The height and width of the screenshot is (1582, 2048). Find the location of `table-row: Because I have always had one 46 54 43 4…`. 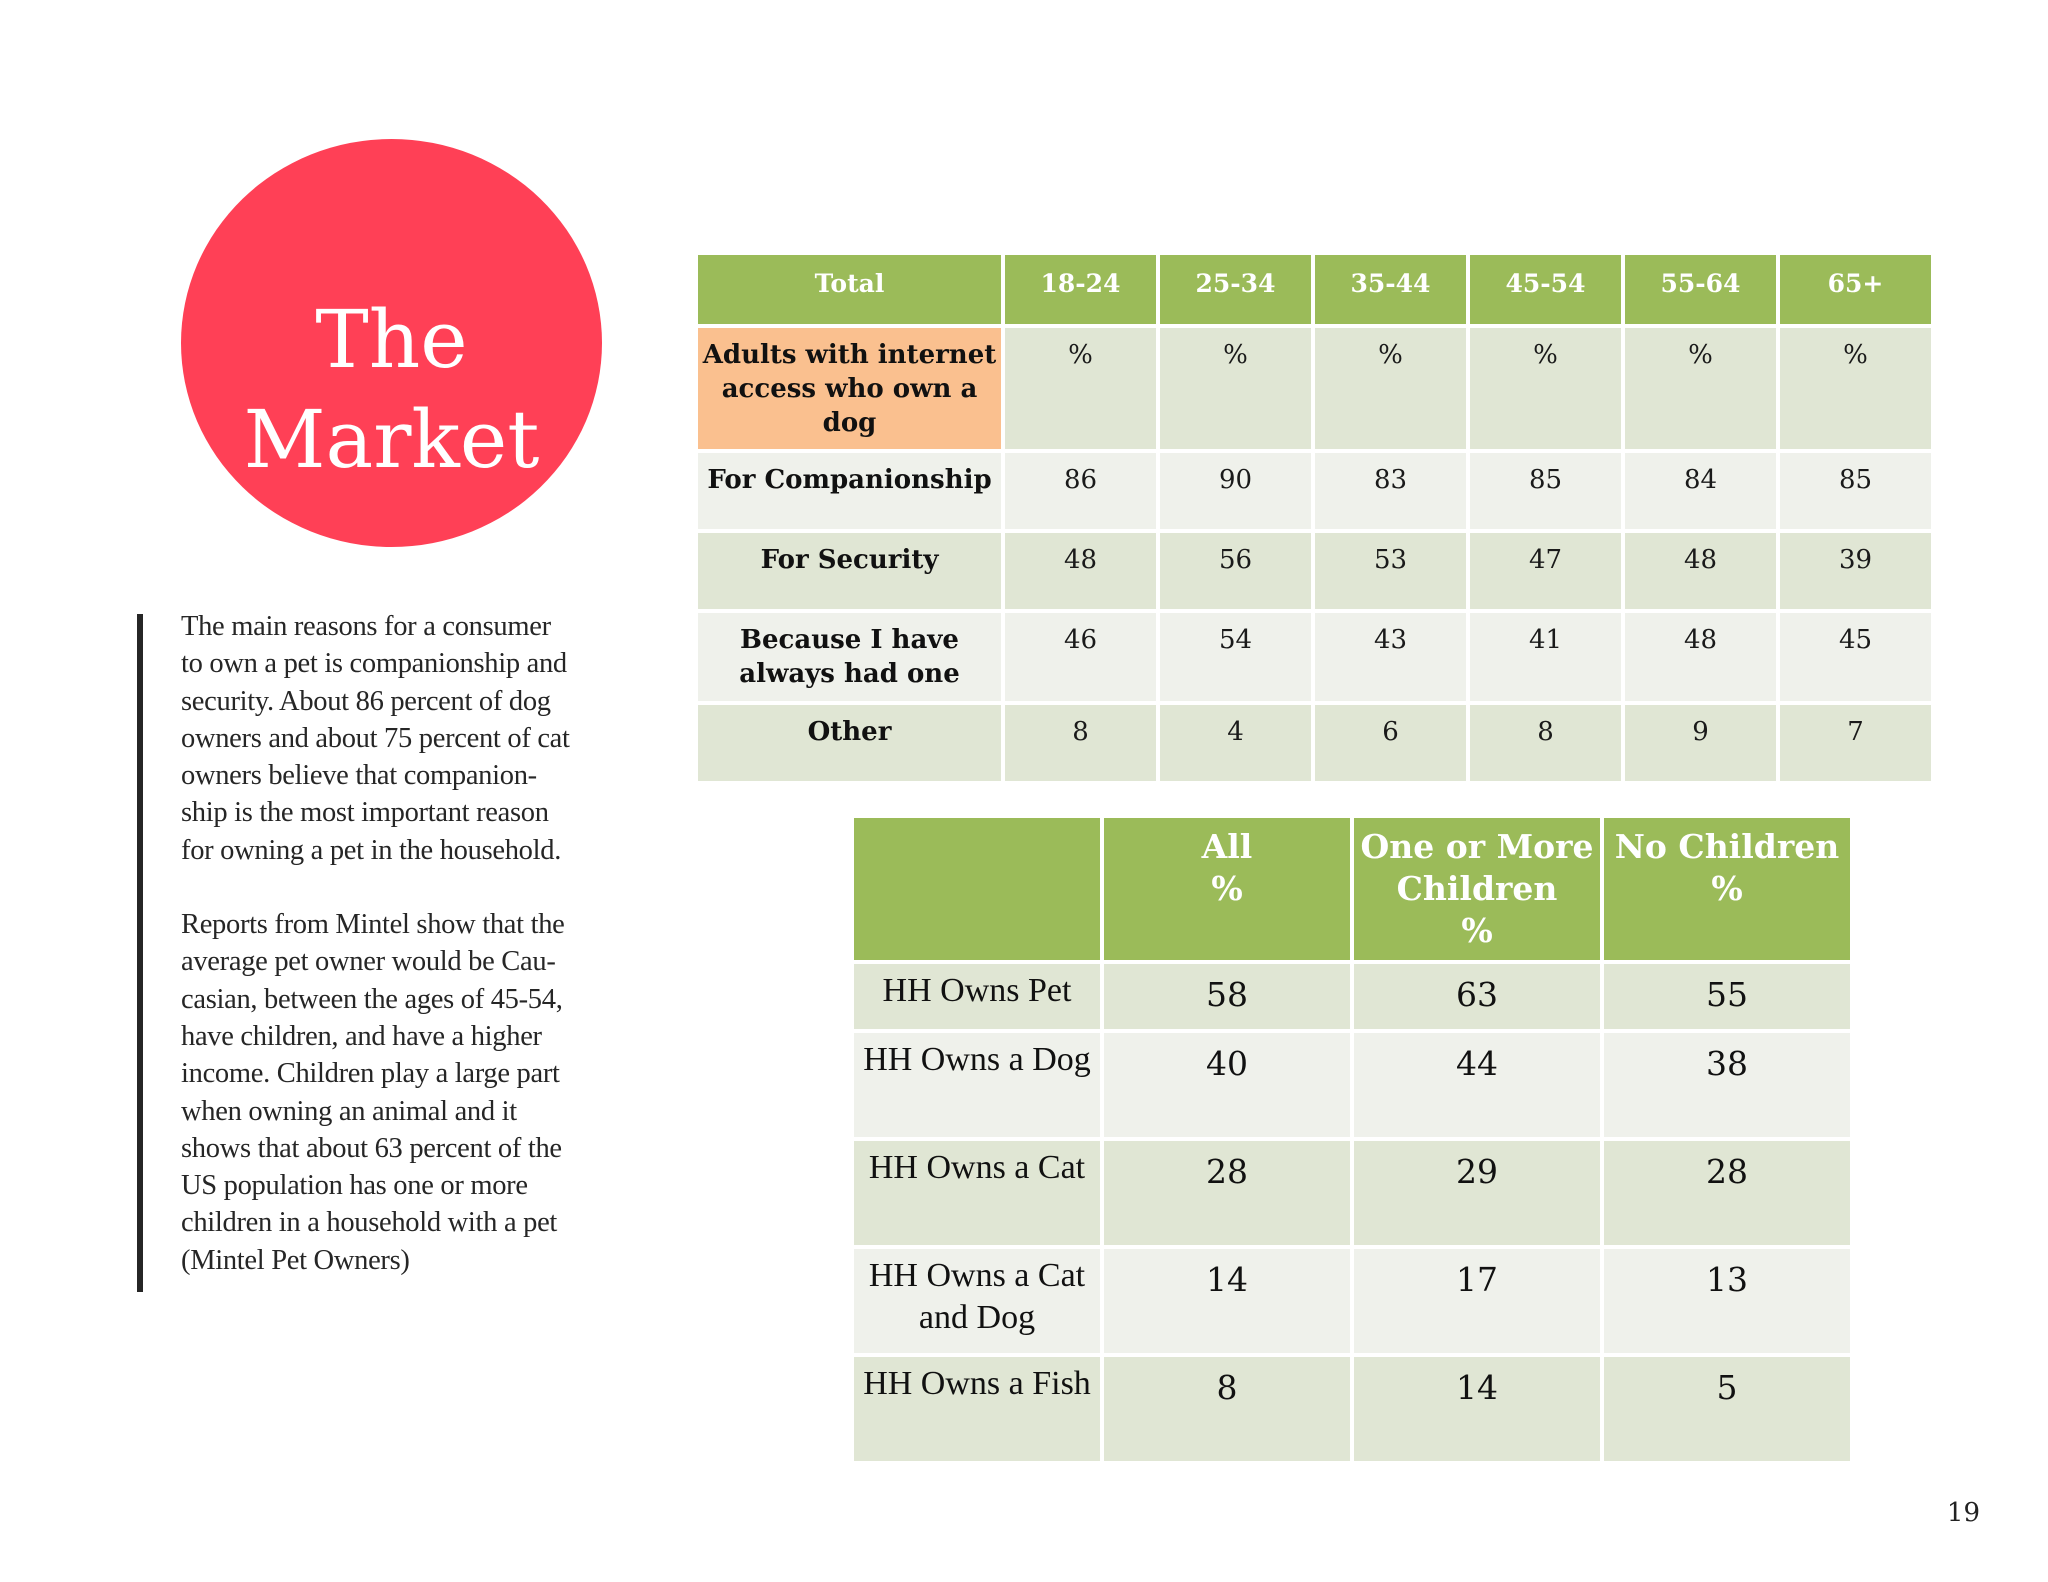

table-row: Because I have always had one 46 54 43 4… is located at coordinates (1314, 657).